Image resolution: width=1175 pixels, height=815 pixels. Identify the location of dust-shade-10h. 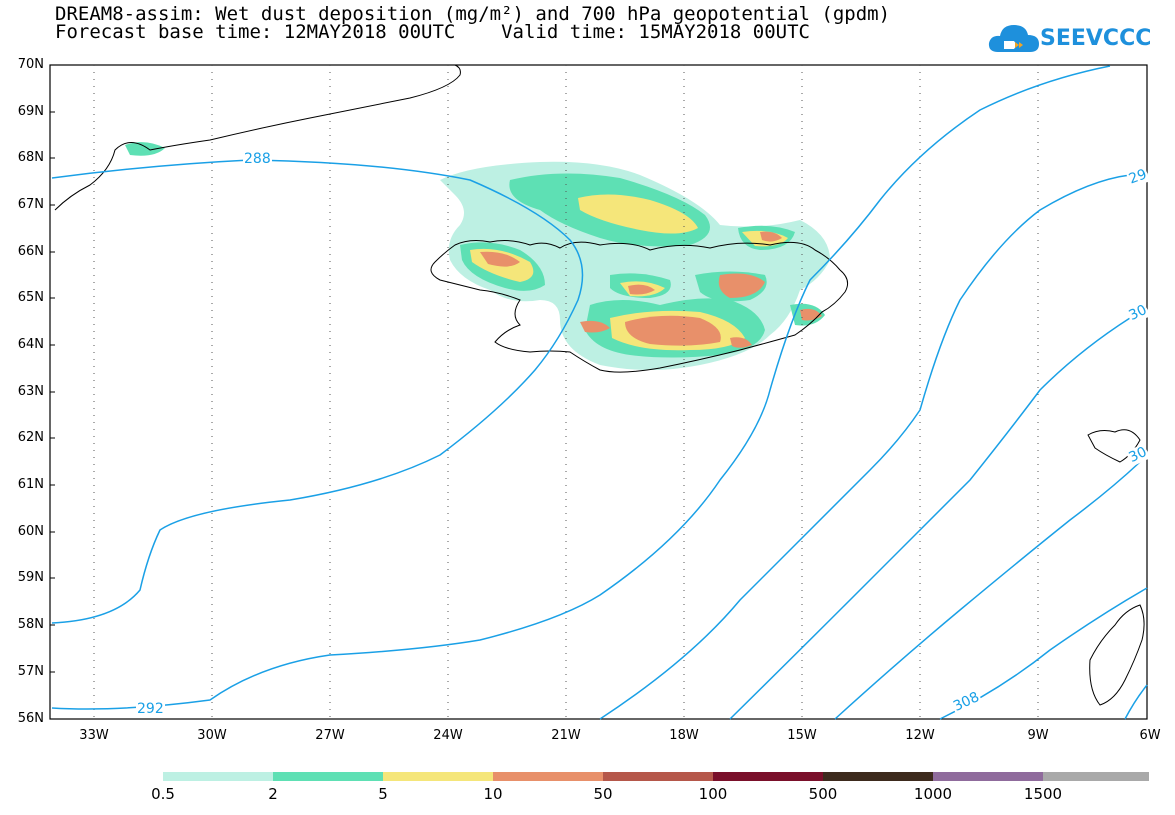
(741, 342).